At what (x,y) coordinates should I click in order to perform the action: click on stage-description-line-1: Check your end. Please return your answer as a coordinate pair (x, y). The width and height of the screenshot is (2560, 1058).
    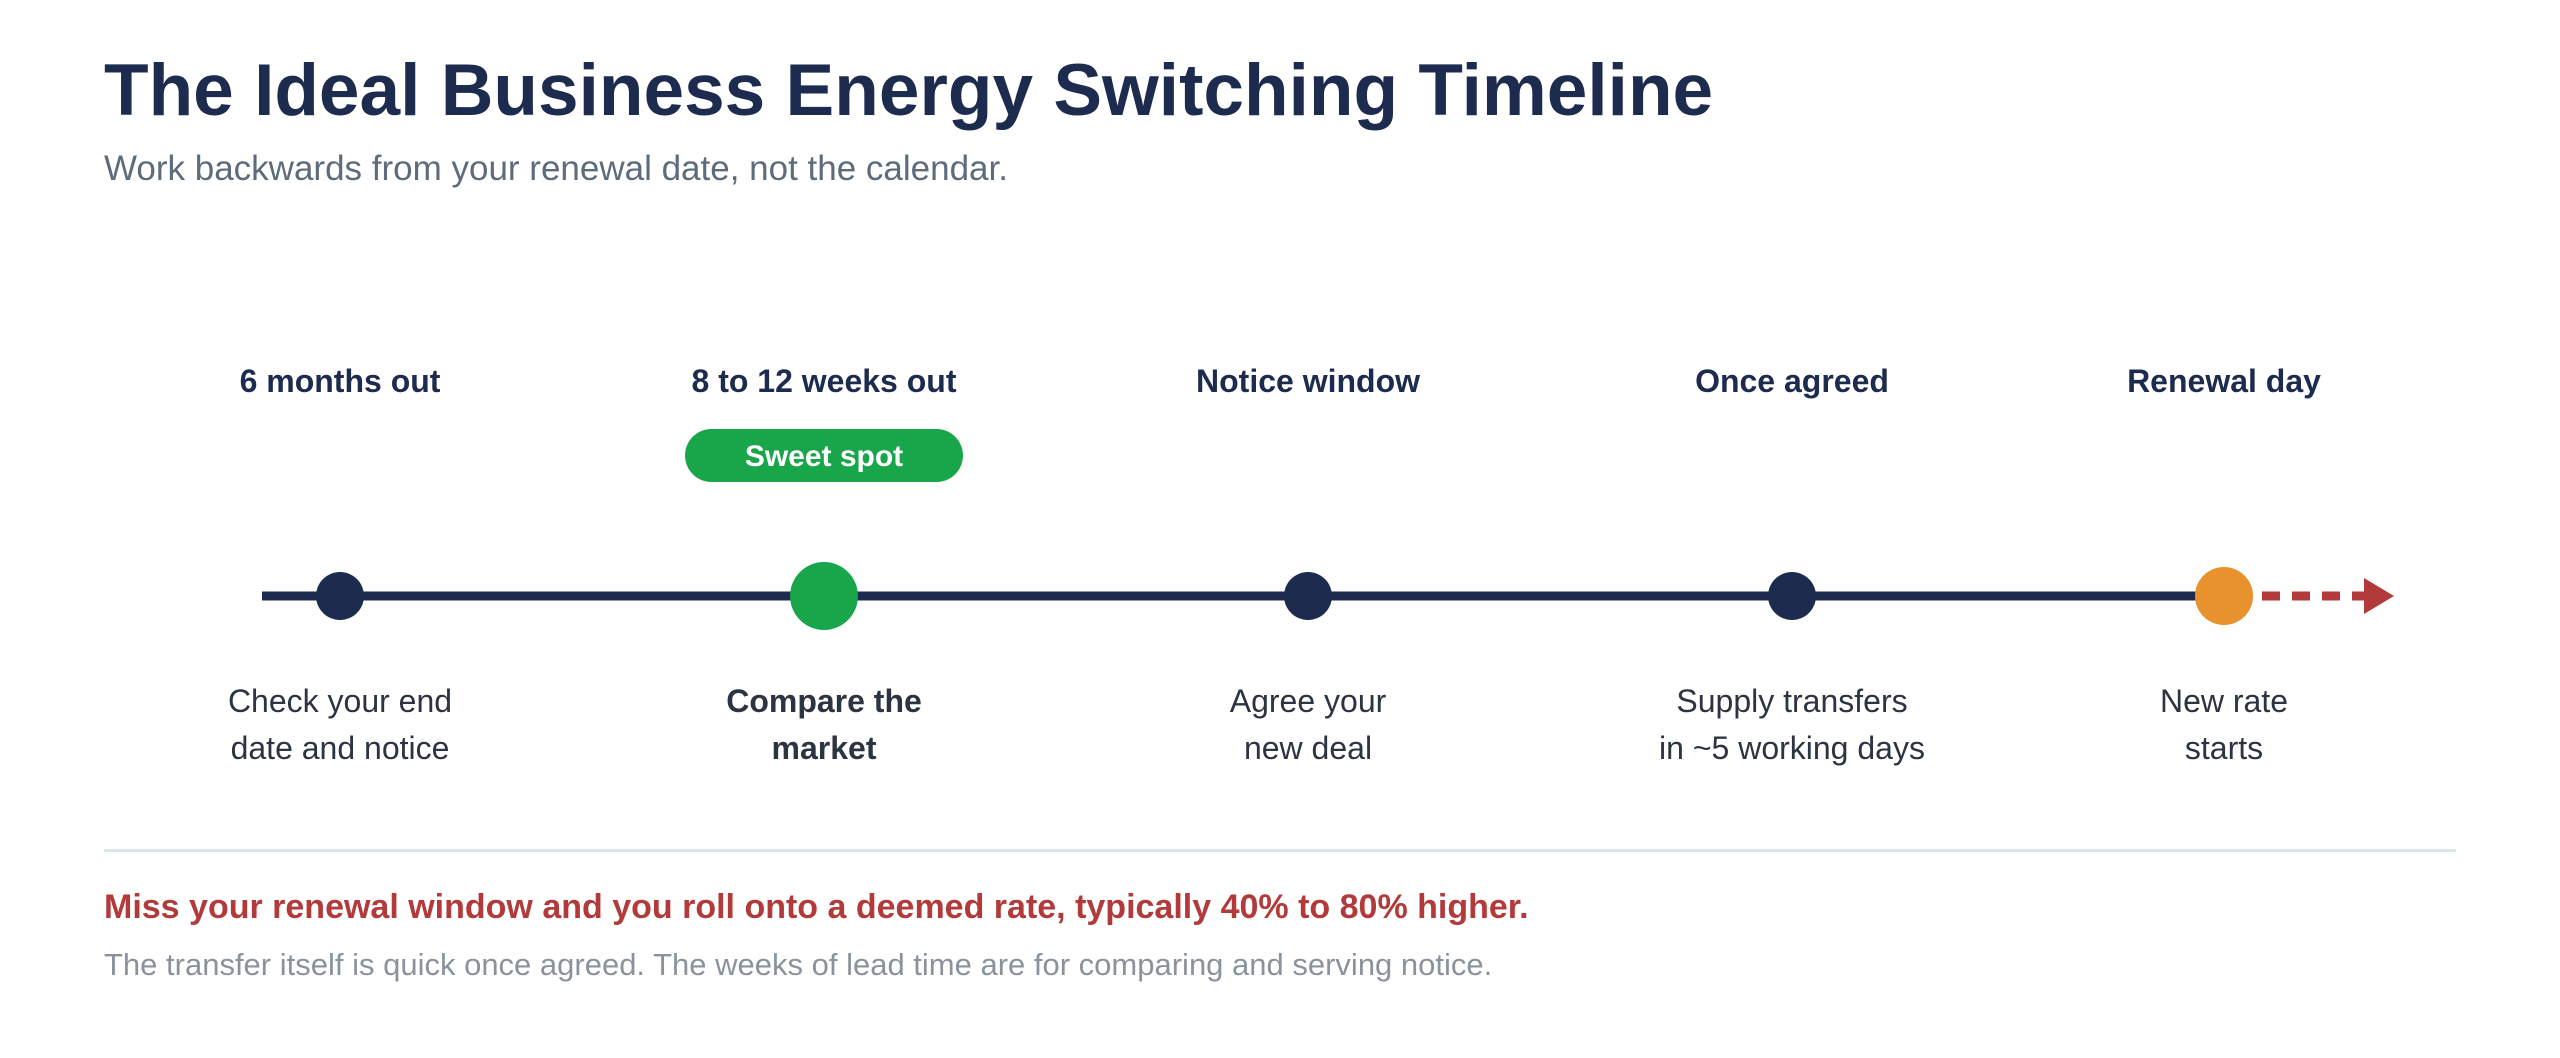
    Looking at the image, I should click on (340, 701).